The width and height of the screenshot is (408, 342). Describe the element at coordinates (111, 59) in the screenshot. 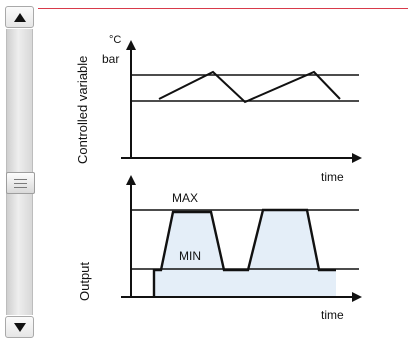

I see `unit-bar-label: bar` at that location.